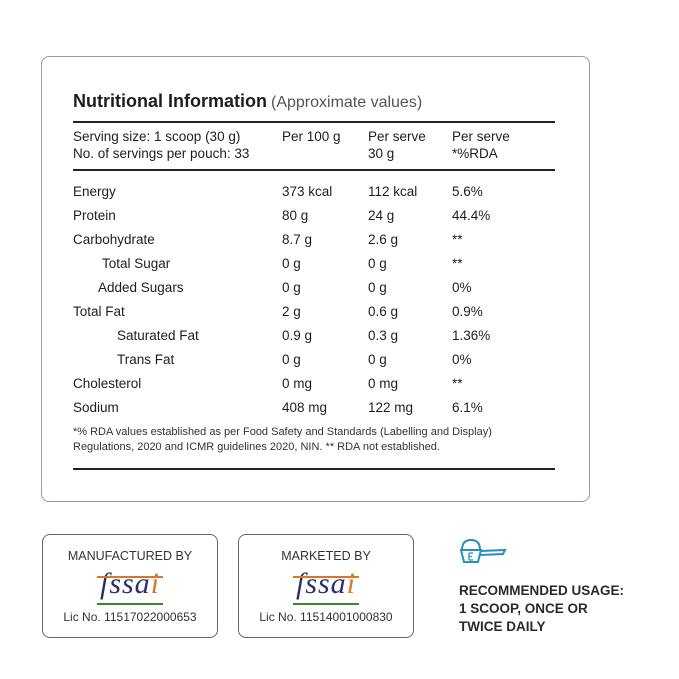  Describe the element at coordinates (502, 626) in the screenshot. I see `usage-line: TWICE DAILY` at that location.